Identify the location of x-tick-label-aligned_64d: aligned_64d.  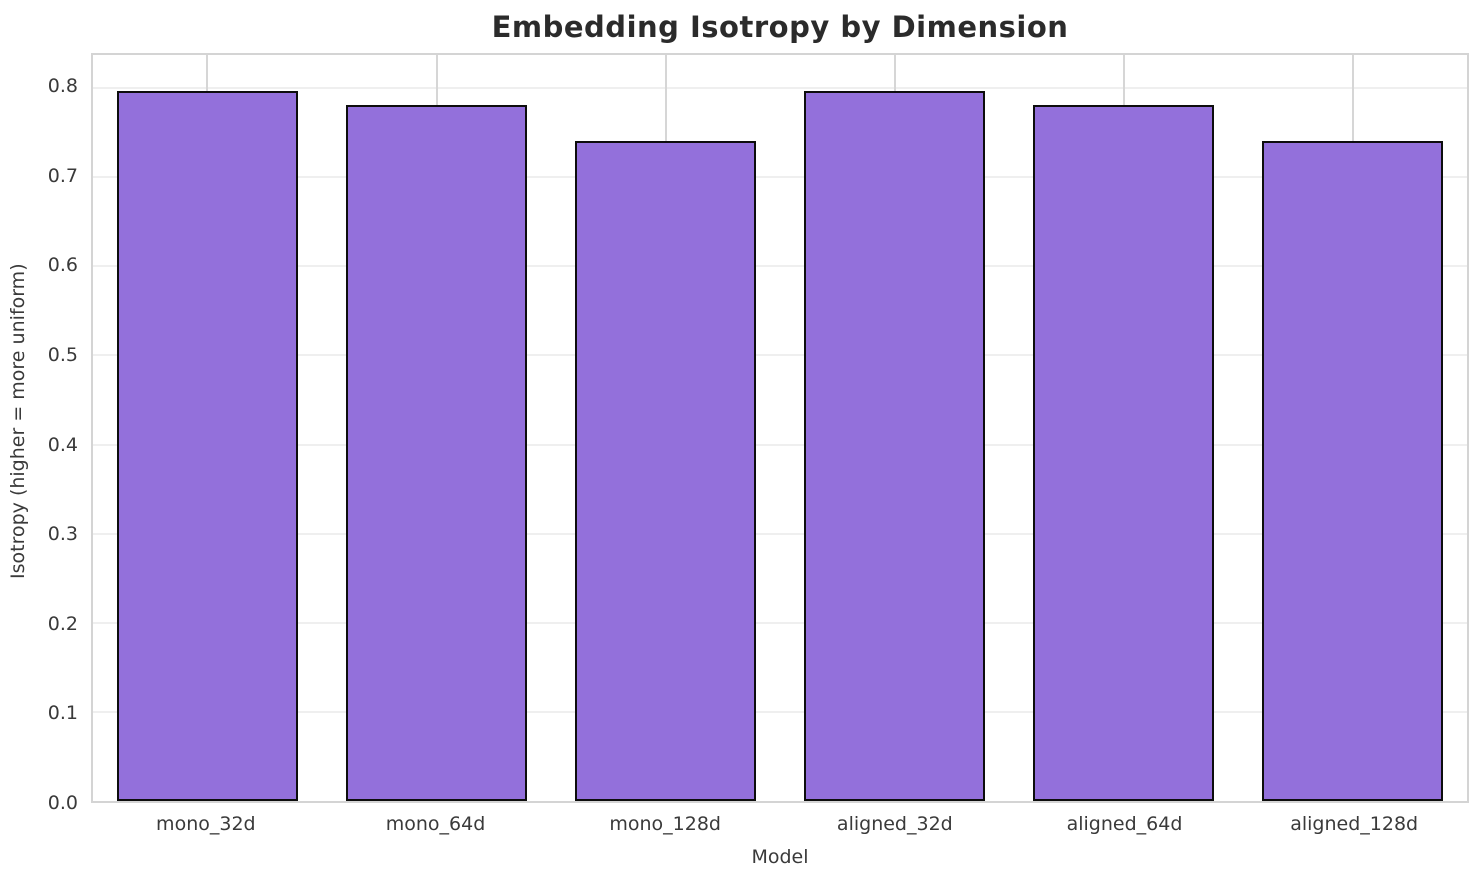
(1124, 824).